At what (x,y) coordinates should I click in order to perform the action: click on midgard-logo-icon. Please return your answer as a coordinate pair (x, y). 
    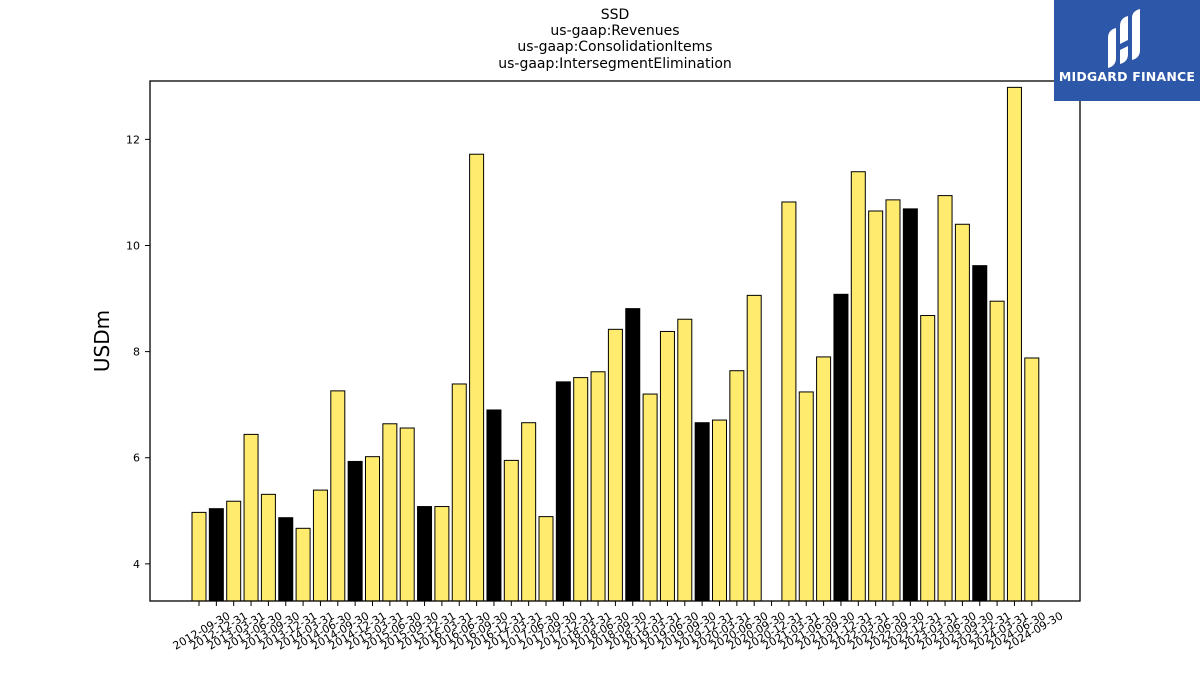
    Looking at the image, I should click on (1124, 38).